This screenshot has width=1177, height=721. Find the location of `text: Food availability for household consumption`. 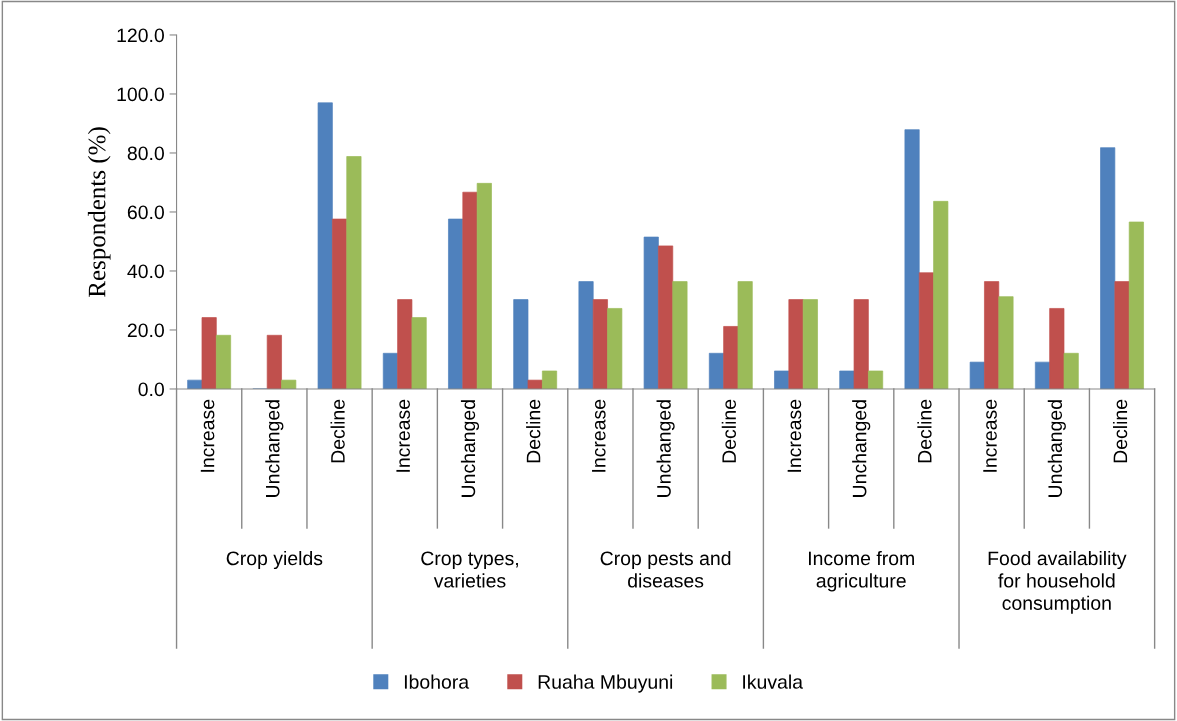

text: Food availability for household consumption is located at coordinates (1057, 582).